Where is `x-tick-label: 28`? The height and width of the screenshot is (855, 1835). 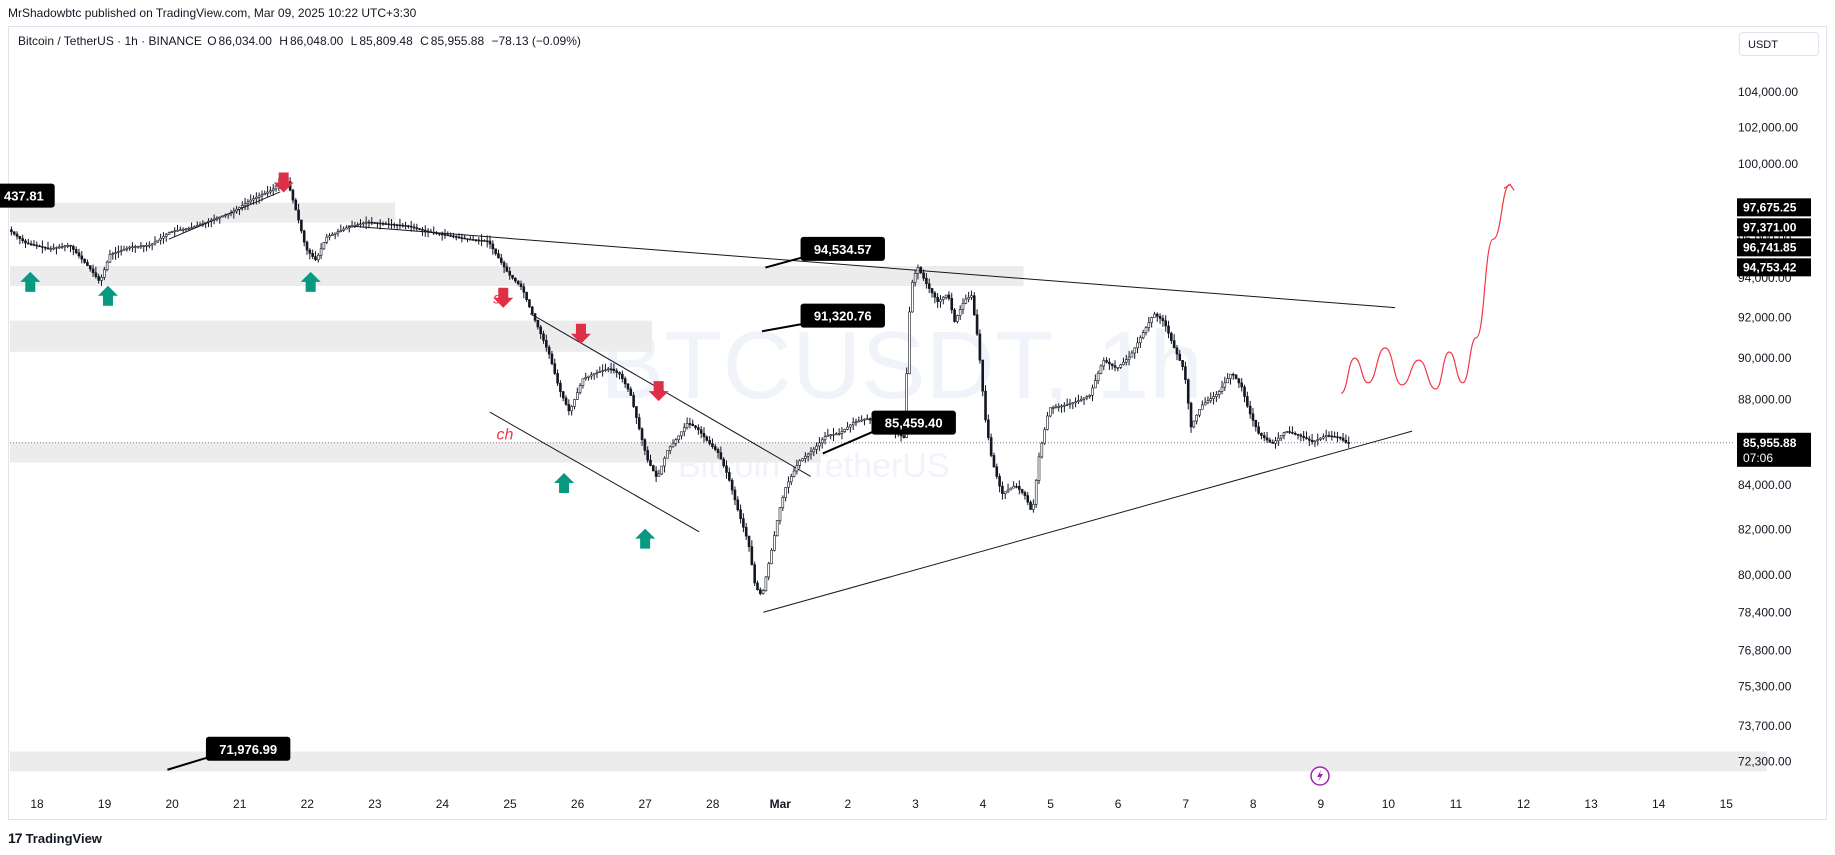
x-tick-label: 28 is located at coordinates (713, 804).